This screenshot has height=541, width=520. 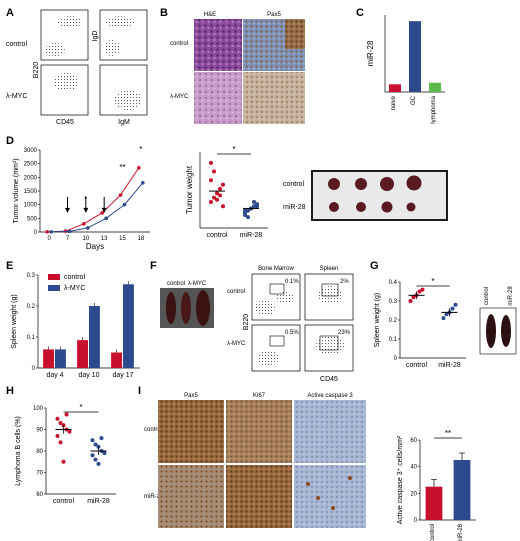 I want to click on x-tick-label-10: 10, so click(x=85, y=239).